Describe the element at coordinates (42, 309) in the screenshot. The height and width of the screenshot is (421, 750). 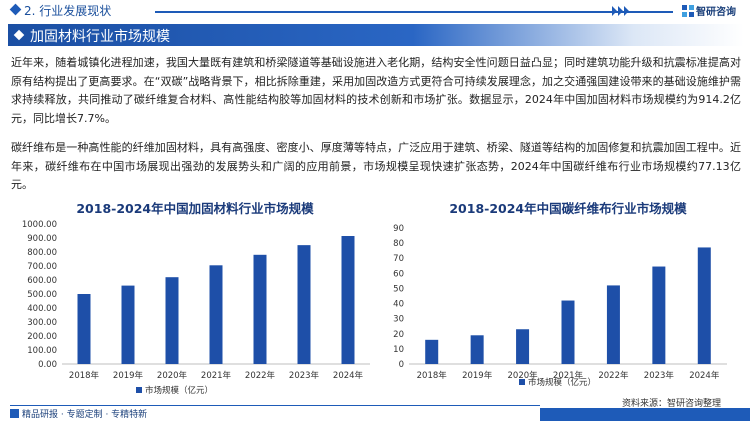
I see `y-tick-label: 400.00` at that location.